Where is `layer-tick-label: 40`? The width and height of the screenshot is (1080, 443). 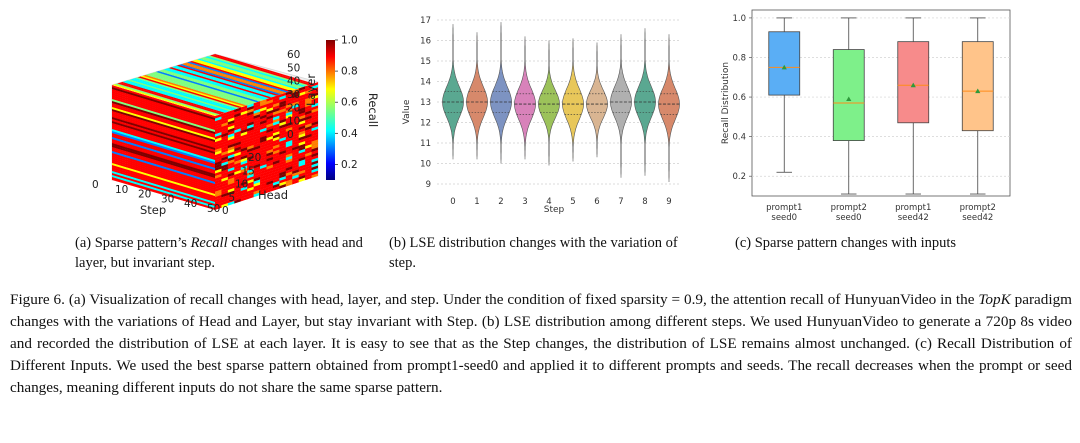
layer-tick-label: 40 is located at coordinates (293, 82).